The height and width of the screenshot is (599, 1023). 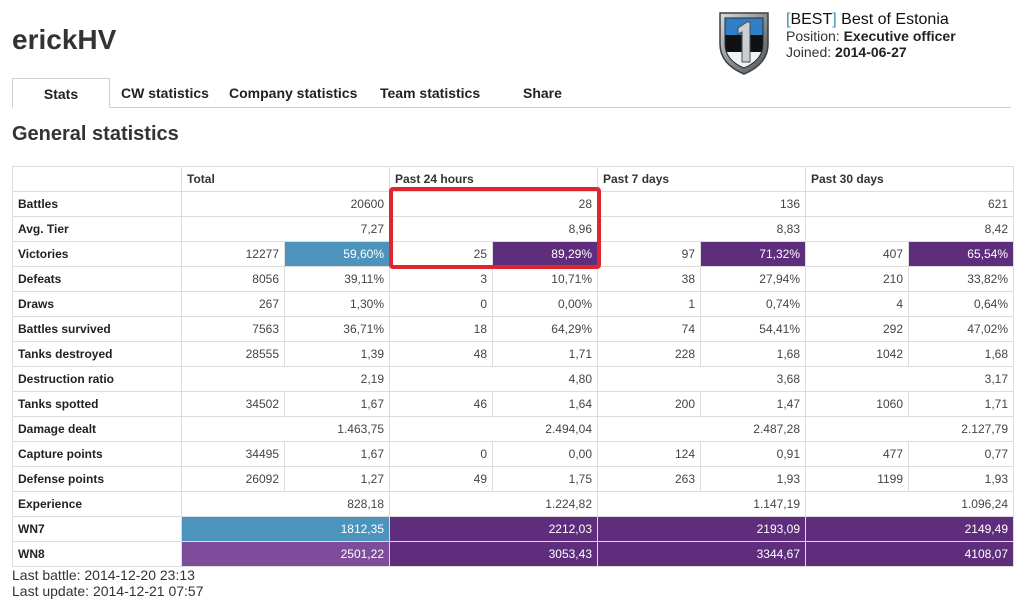 What do you see at coordinates (108, 591) in the screenshot?
I see `last-update: Last update: 2014-12-21 07:57` at bounding box center [108, 591].